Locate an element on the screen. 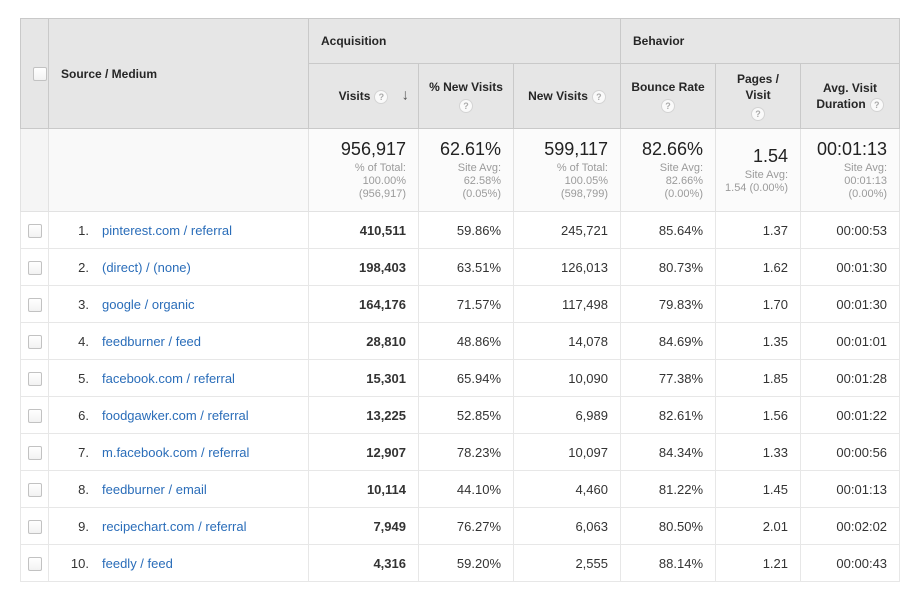 The image size is (919, 609). column-header-new-visits: New Visits? is located at coordinates (567, 96).